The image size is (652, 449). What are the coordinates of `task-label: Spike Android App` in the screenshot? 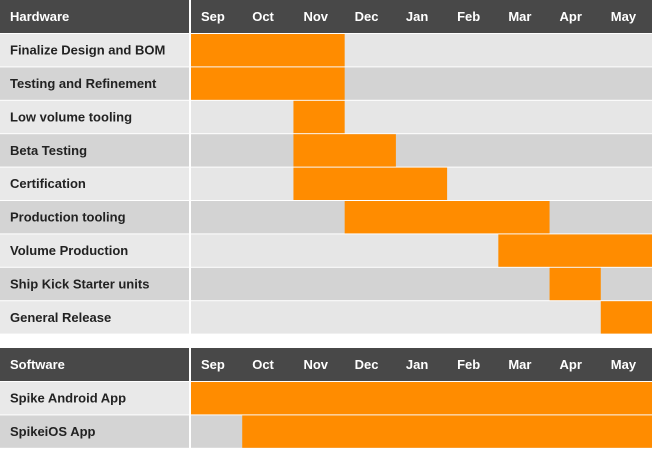 It's located at (68, 398).